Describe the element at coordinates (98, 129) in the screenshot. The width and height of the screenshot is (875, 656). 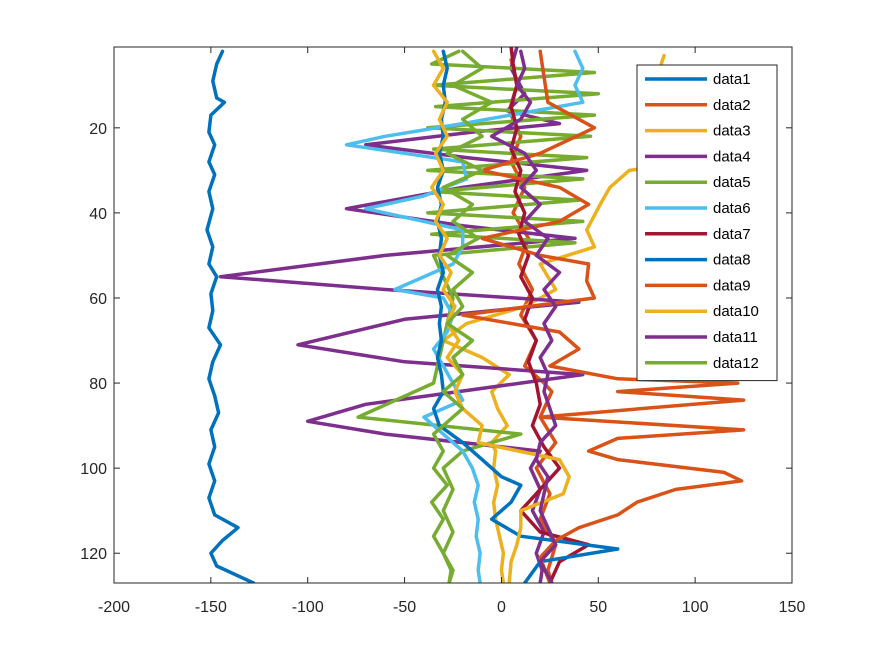
I see `y-tick-label: 20` at that location.